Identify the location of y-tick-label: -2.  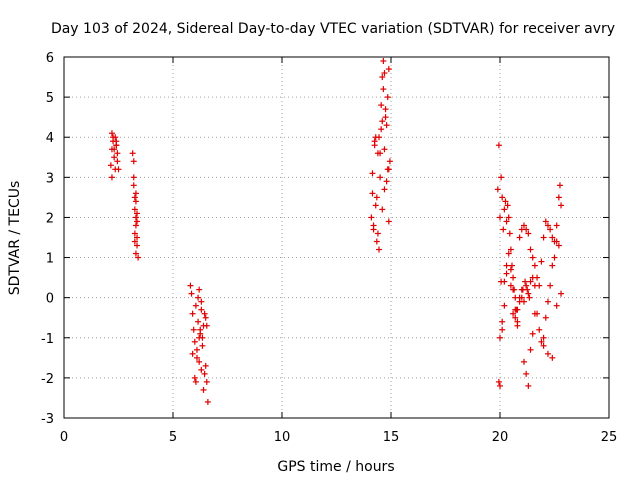
(47, 379).